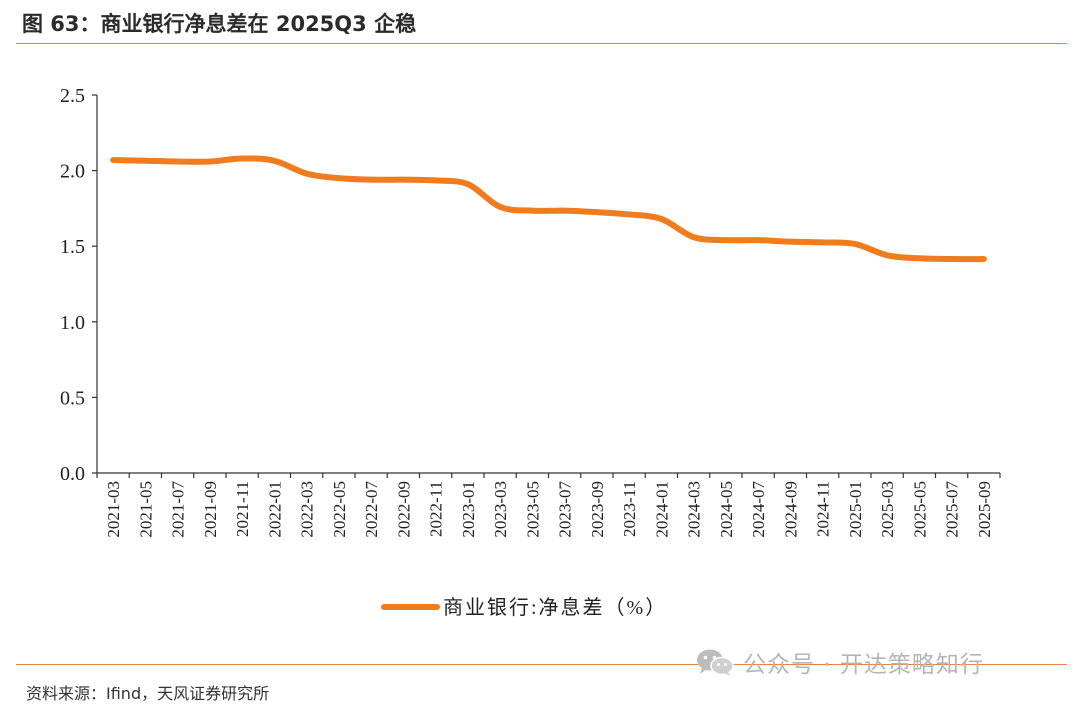  What do you see at coordinates (565, 509) in the screenshot?
I see `x-tick-label: 2023-07` at bounding box center [565, 509].